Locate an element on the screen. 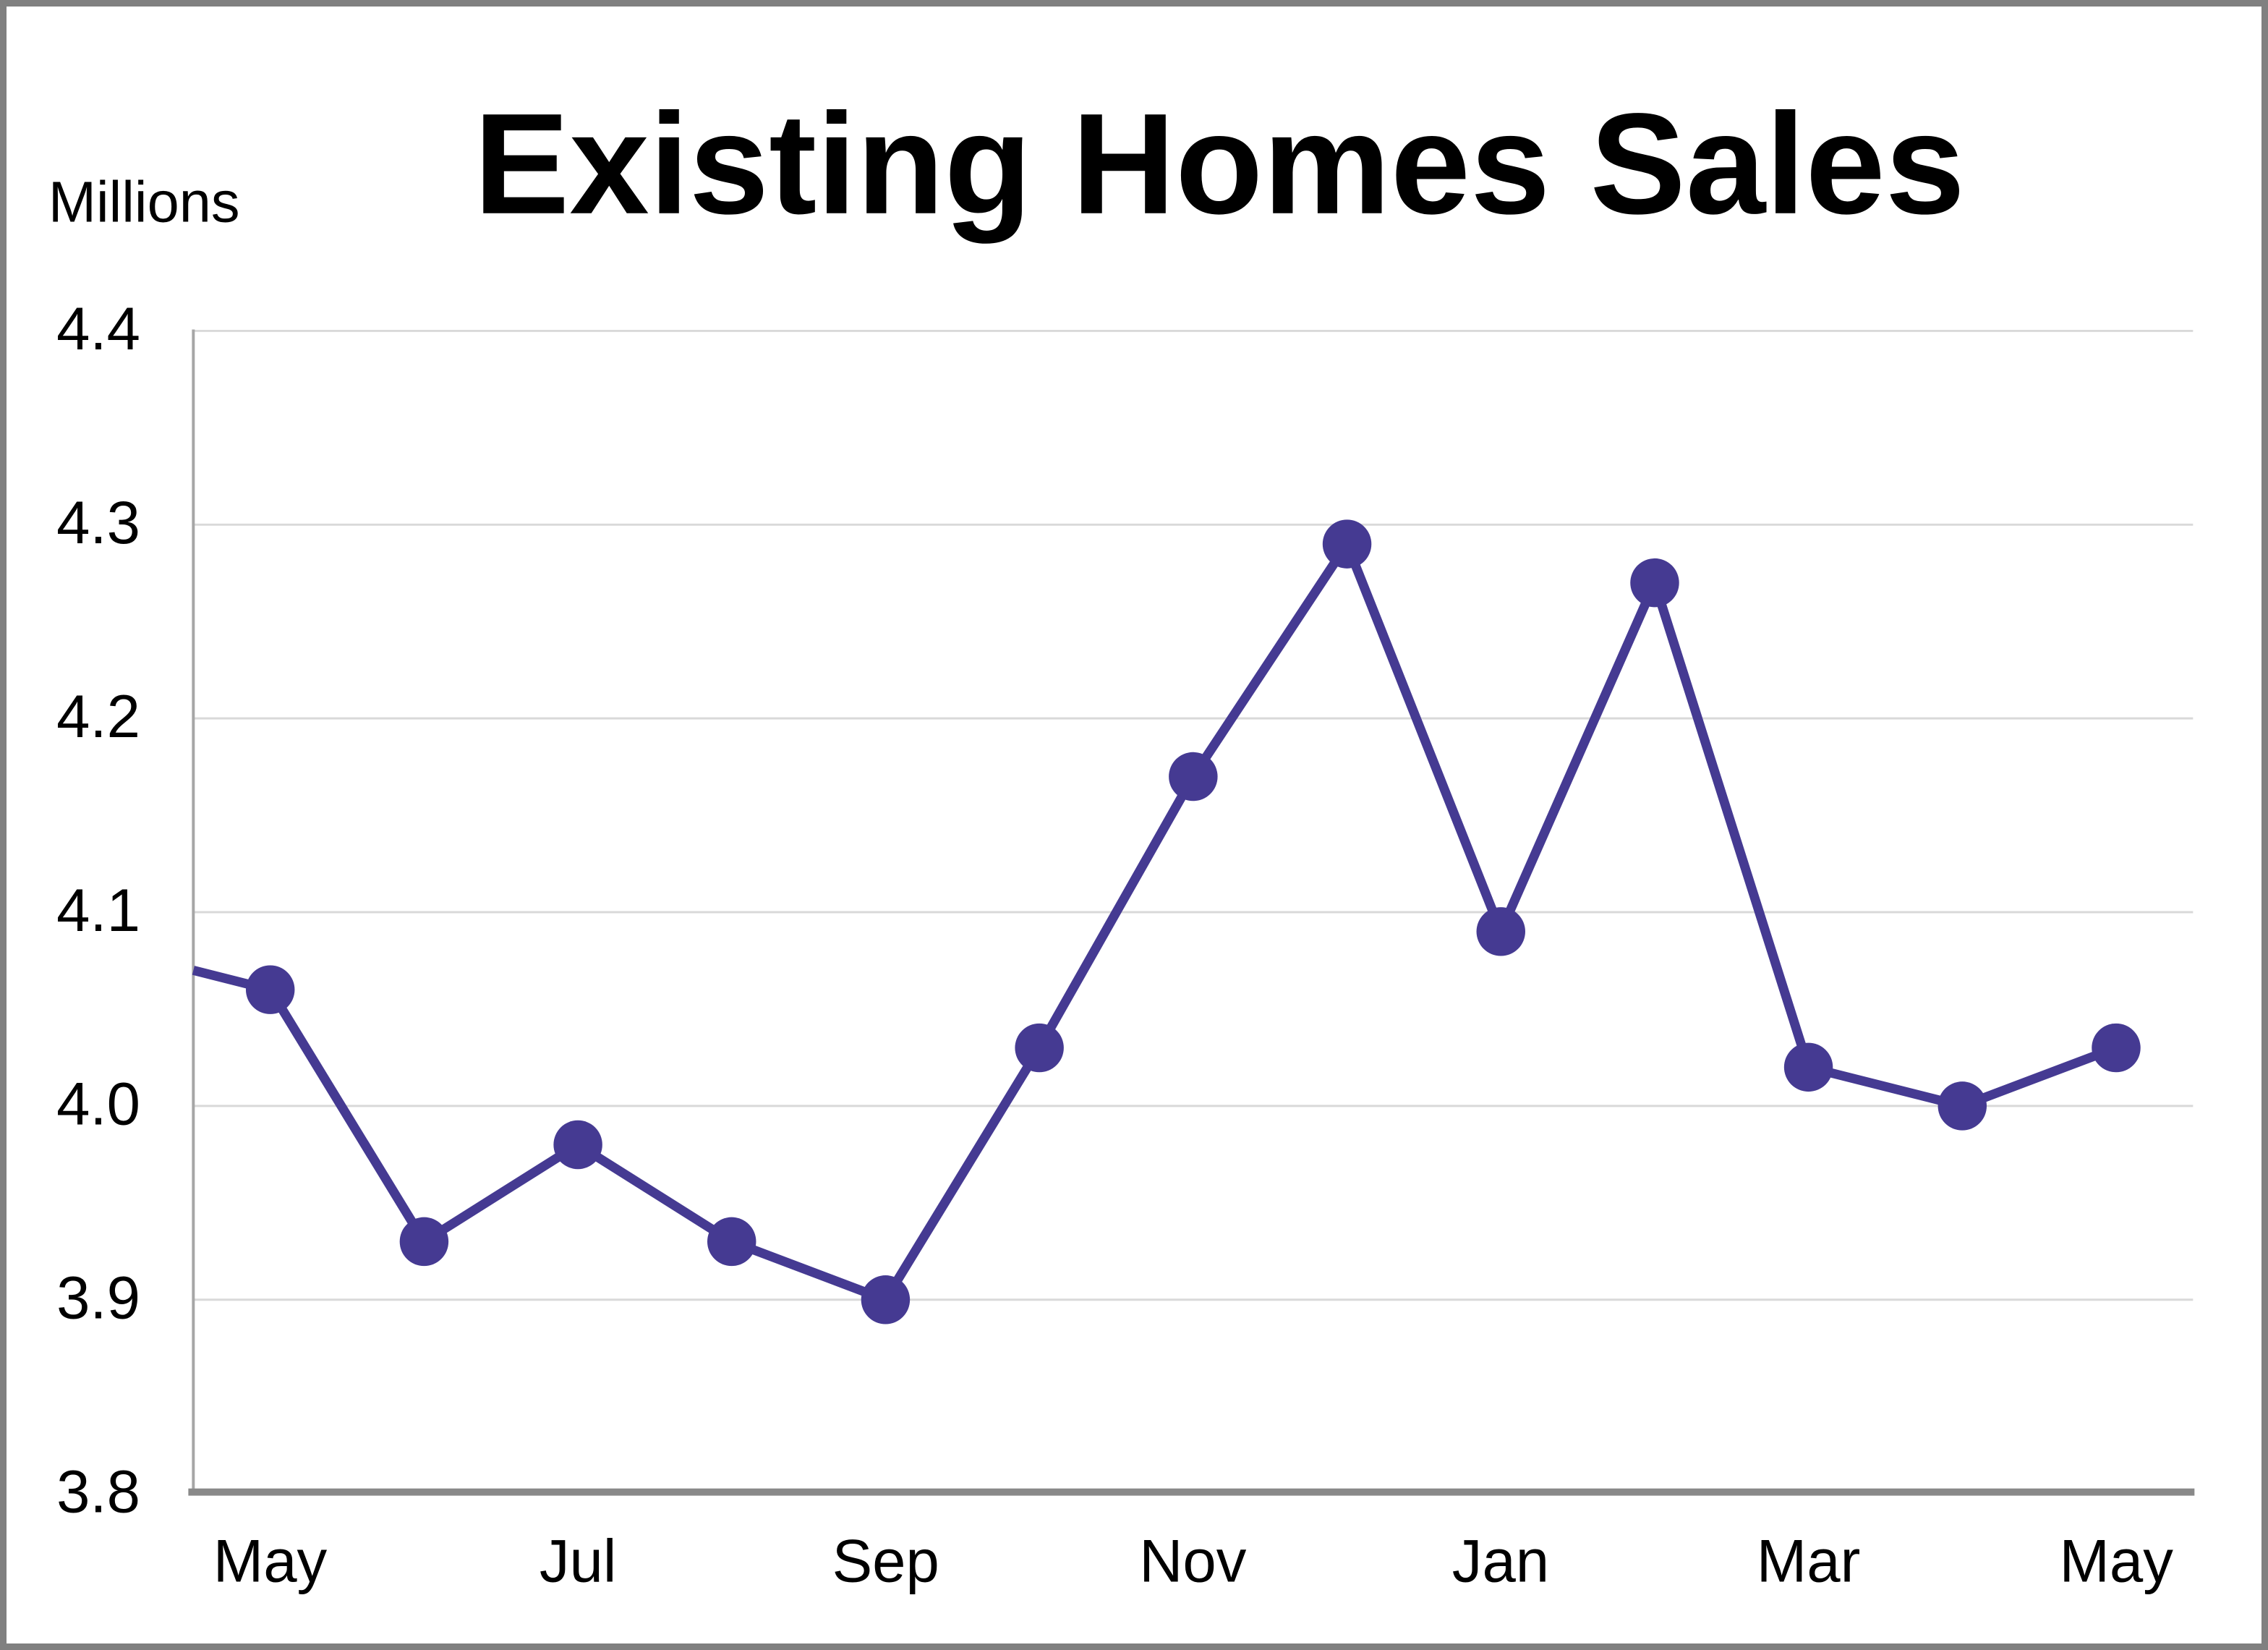 The height and width of the screenshot is (1650, 2268). y-tick-label: 4.1 is located at coordinates (98, 910).